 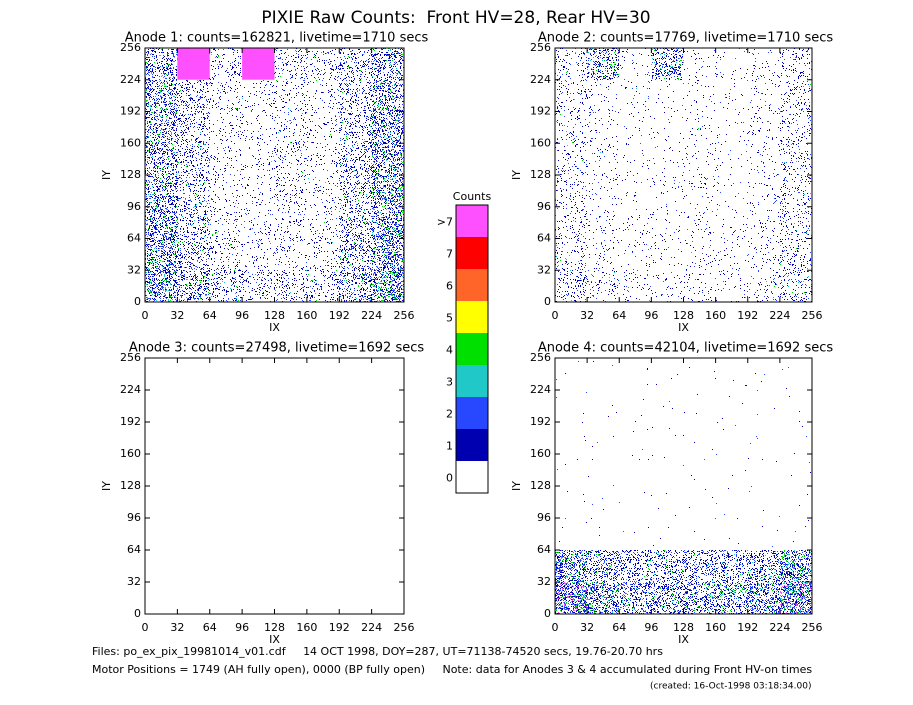 What do you see at coordinates (145, 315) in the screenshot?
I see `x-tick-label: 0` at bounding box center [145, 315].